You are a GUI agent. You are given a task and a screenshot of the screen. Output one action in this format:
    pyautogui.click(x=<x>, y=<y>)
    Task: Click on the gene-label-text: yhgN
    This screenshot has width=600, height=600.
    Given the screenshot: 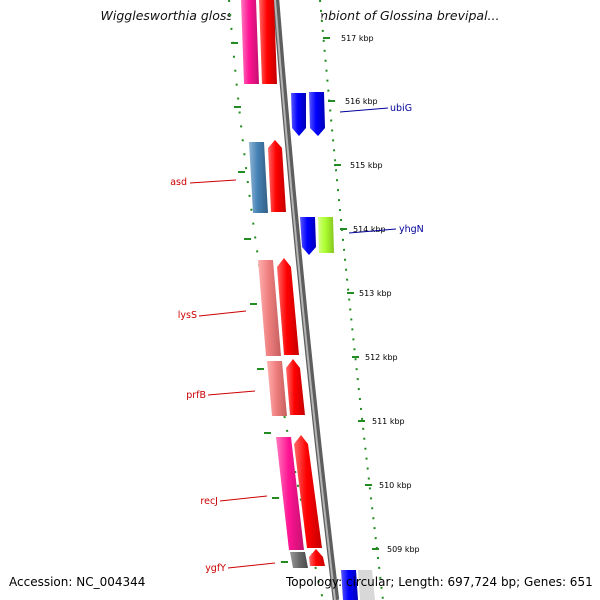 What is the action you would take?
    pyautogui.click(x=411, y=229)
    